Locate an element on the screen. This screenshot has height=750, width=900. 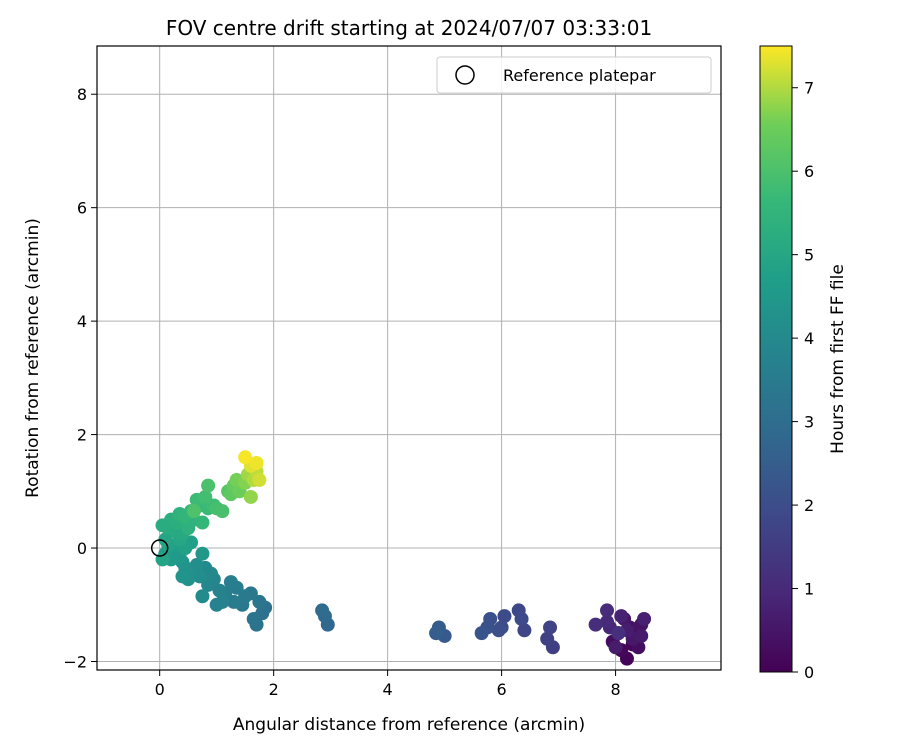
legend: Reference platepar is located at coordinates (574, 75).